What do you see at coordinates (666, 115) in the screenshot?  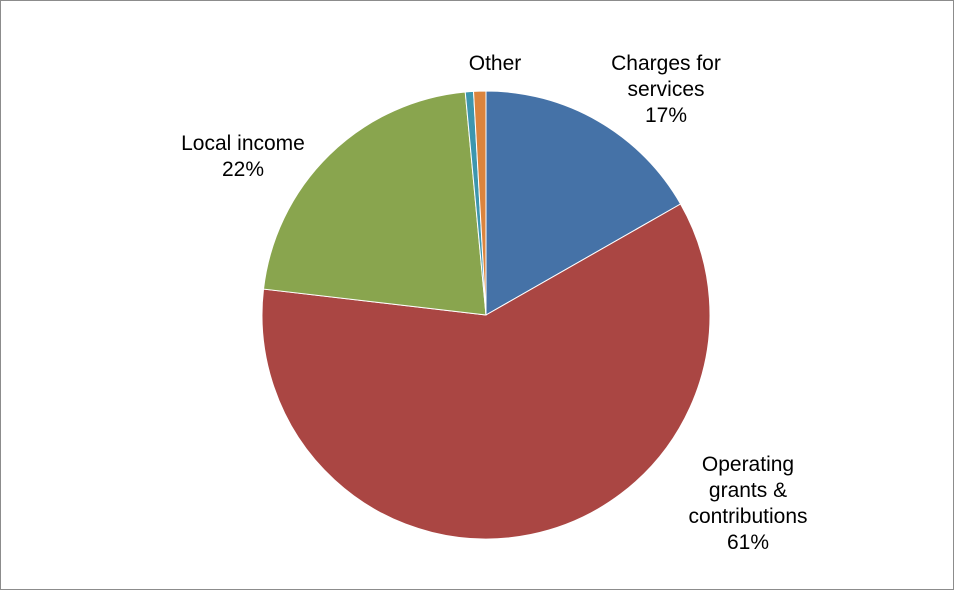 I see `slice-label-line: 17%` at bounding box center [666, 115].